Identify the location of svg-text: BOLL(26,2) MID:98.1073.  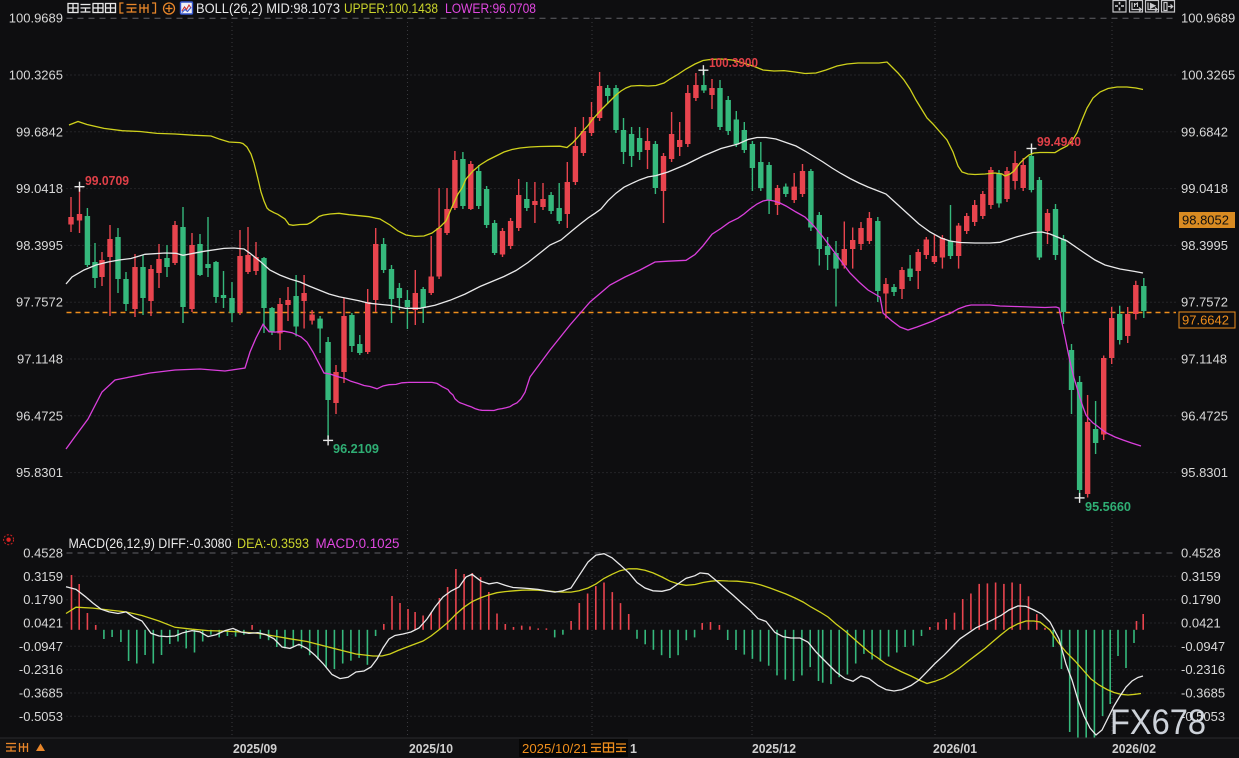
(268, 8).